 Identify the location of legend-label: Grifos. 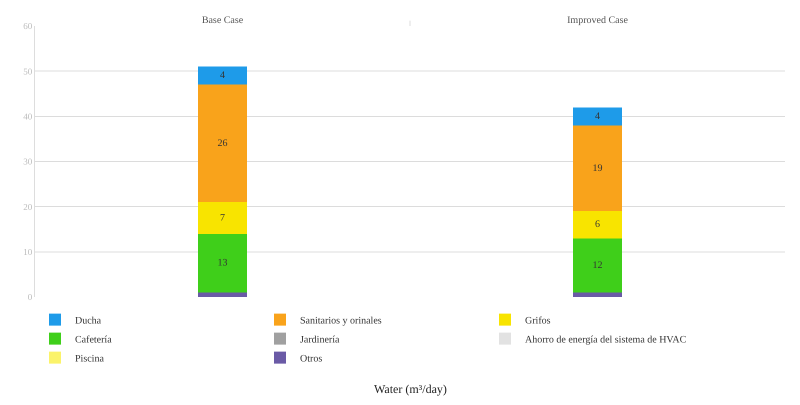
(538, 321).